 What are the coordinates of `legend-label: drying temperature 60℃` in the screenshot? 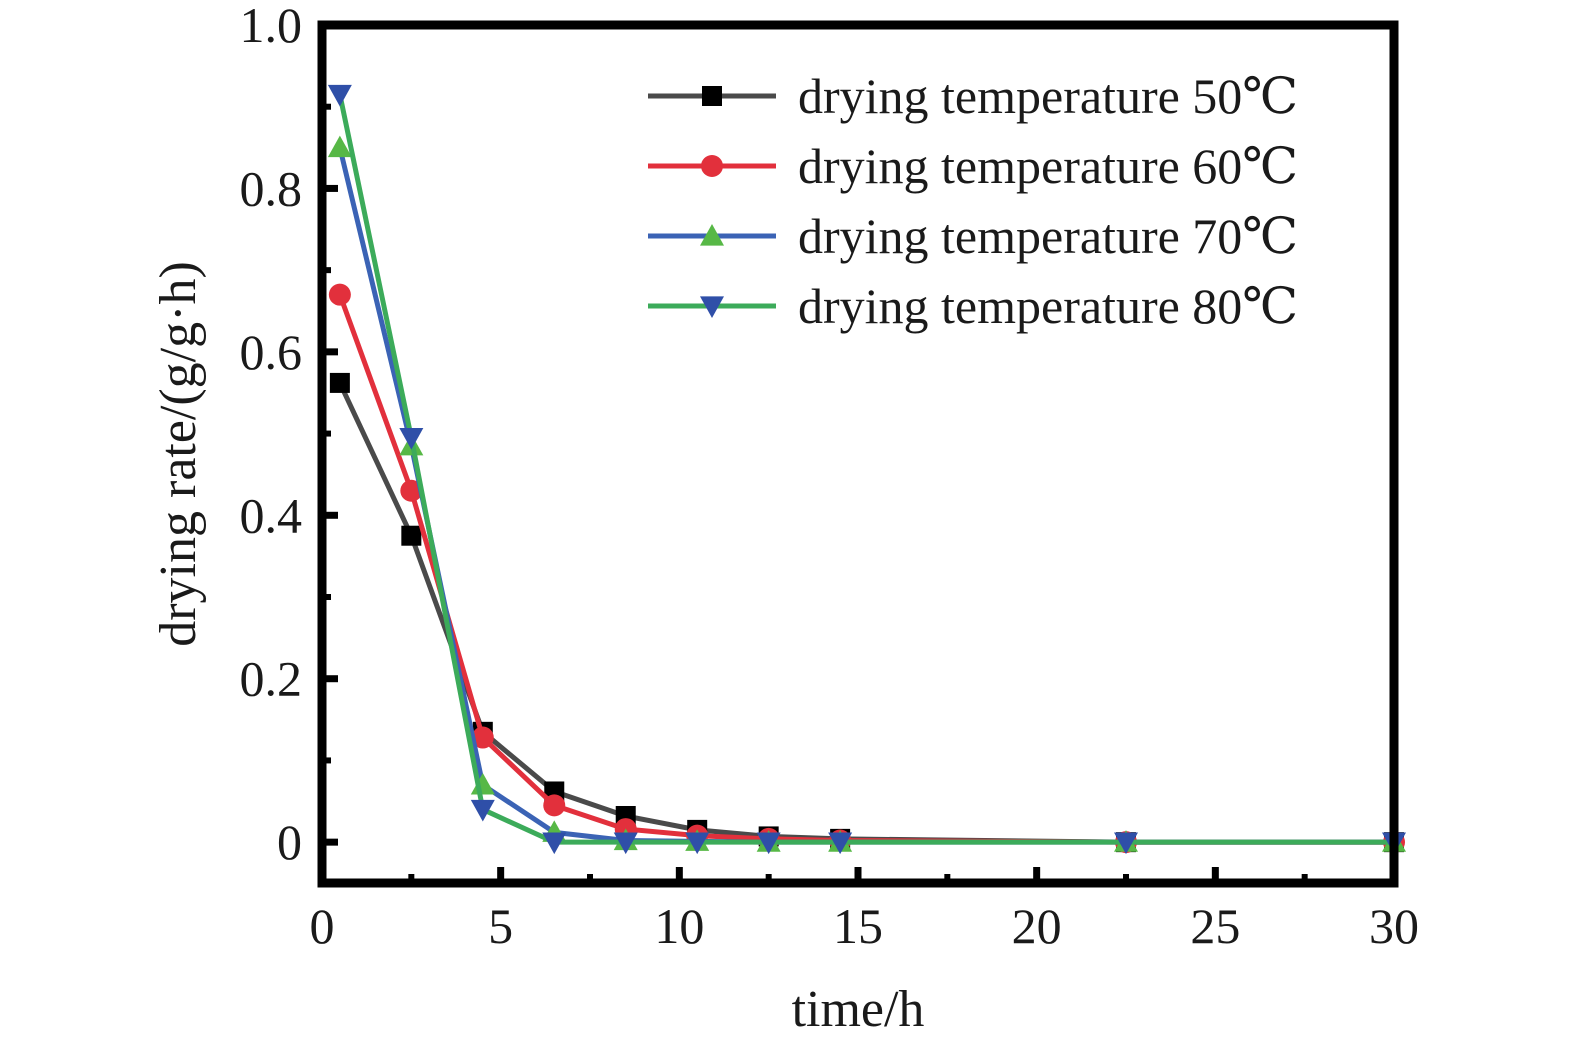 It's located at (1048, 166).